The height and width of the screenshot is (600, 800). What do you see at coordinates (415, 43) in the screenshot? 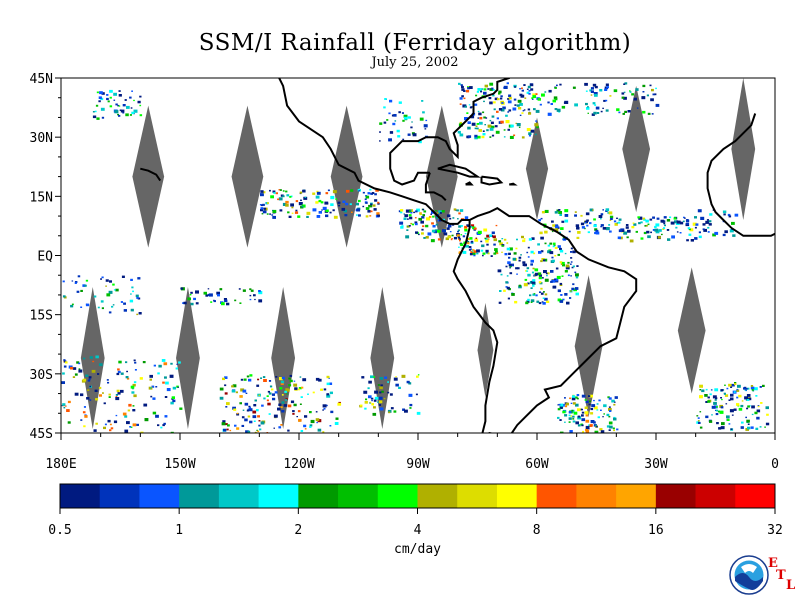
I see `map-title: SSM/I Rainfall (Ferriday algorithm)` at bounding box center [415, 43].